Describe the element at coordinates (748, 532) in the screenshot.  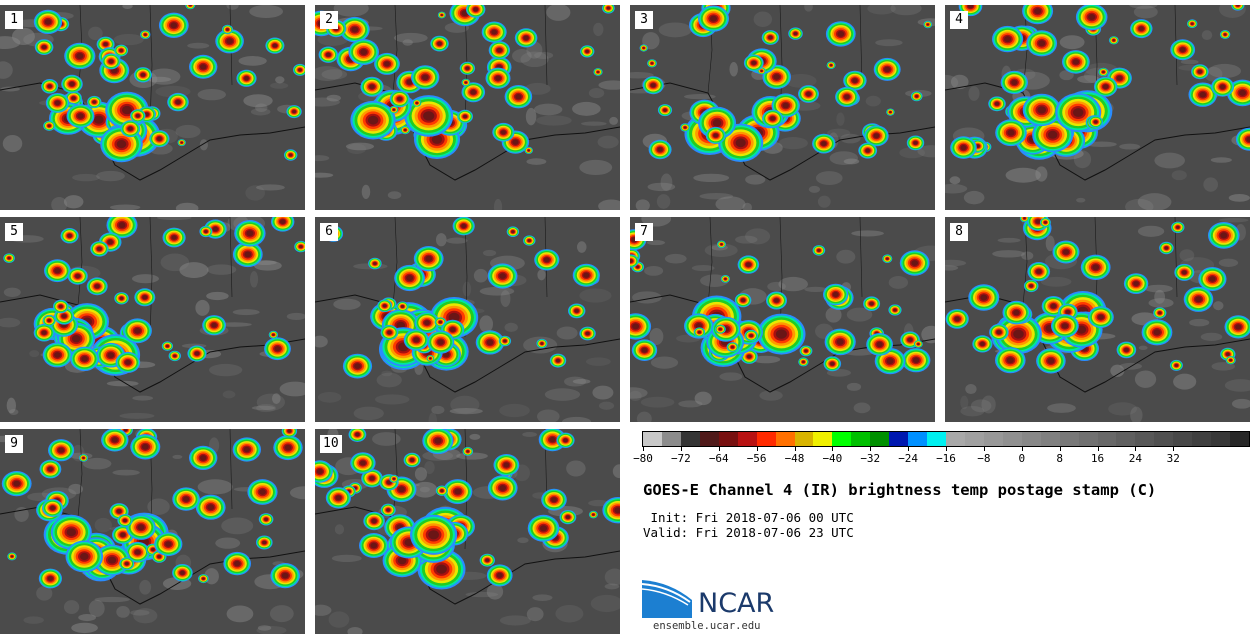
I see `valid-time: Valid: Fri 2018-07-06 23 UTC` at that location.